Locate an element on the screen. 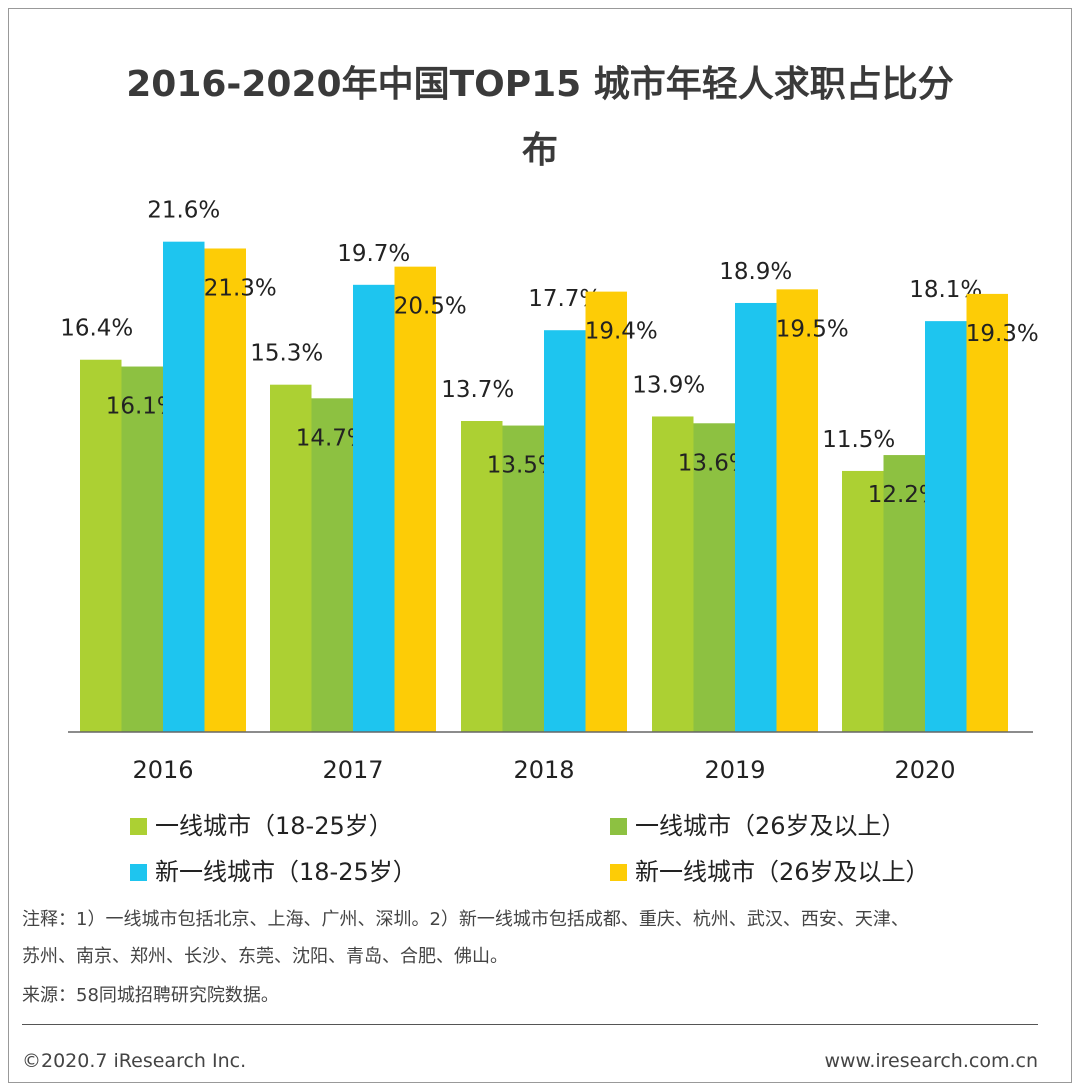  source-note: 来源：58同城招聘研究院数据。 is located at coordinates (150, 995).